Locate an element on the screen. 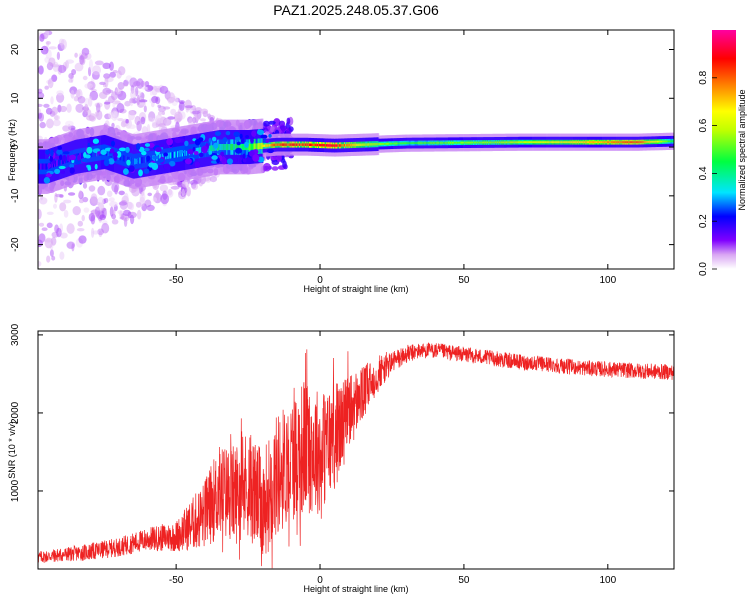 The height and width of the screenshot is (600, 750). colorbar-gradient is located at coordinates (724, 149).